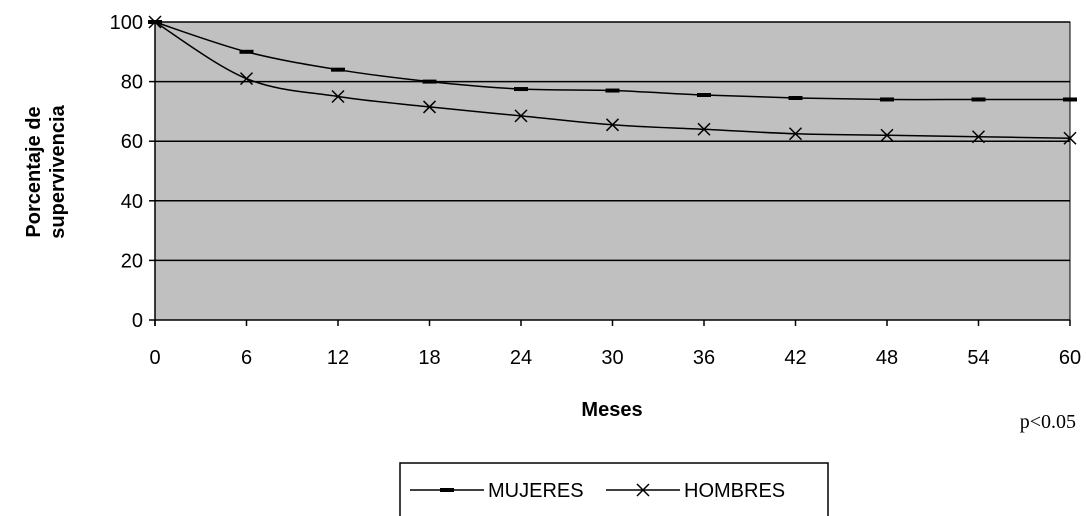 Image resolution: width=1086 pixels, height=516 pixels. What do you see at coordinates (58, 171) in the screenshot?
I see `y-axis-title-line-2: supervivencia` at bounding box center [58, 171].